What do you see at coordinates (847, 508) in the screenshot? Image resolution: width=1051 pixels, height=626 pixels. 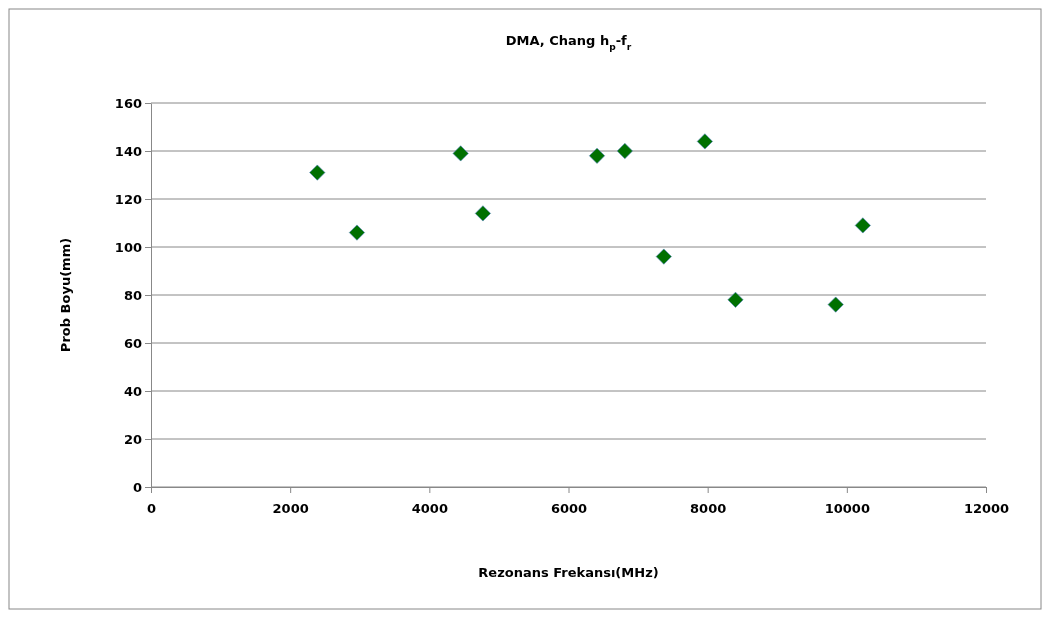 I see `x-tick-label: 10000` at bounding box center [847, 508].